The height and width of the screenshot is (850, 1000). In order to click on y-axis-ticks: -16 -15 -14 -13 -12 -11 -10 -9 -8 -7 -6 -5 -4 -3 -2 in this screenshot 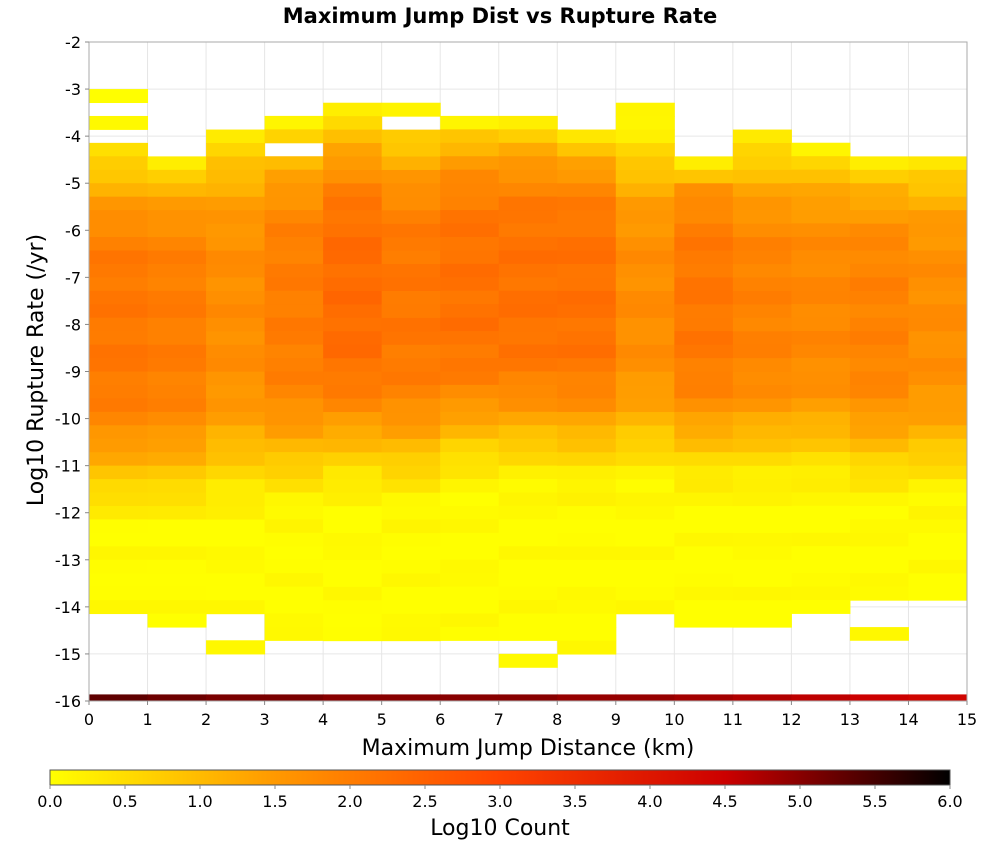, I will do `click(72, 372)`.